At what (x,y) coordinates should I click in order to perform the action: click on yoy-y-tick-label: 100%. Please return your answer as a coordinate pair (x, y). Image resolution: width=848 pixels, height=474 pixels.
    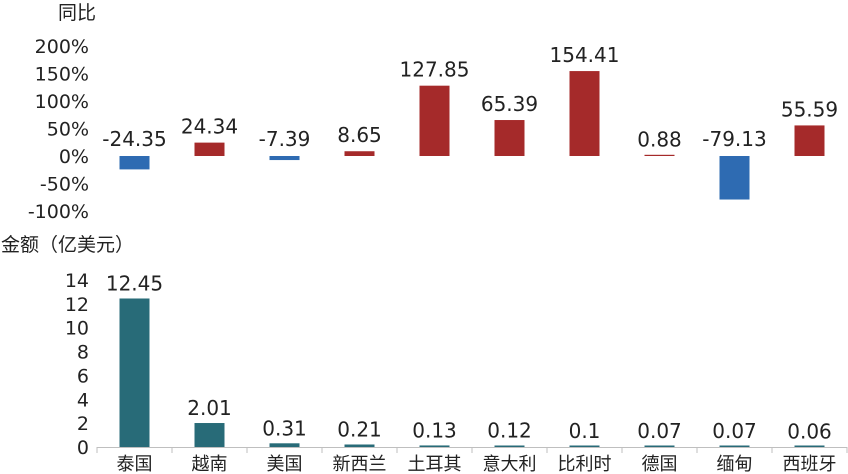
    Looking at the image, I should click on (62, 102).